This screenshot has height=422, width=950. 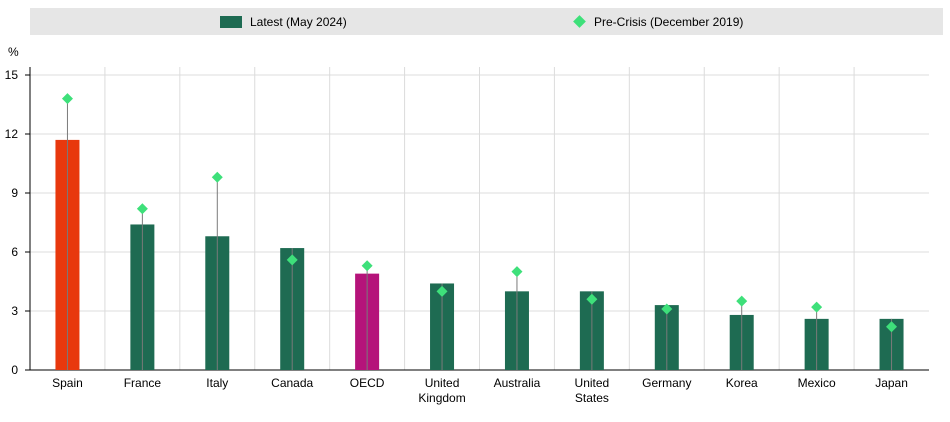 I want to click on y-tick-label: 15, so click(x=12, y=75).